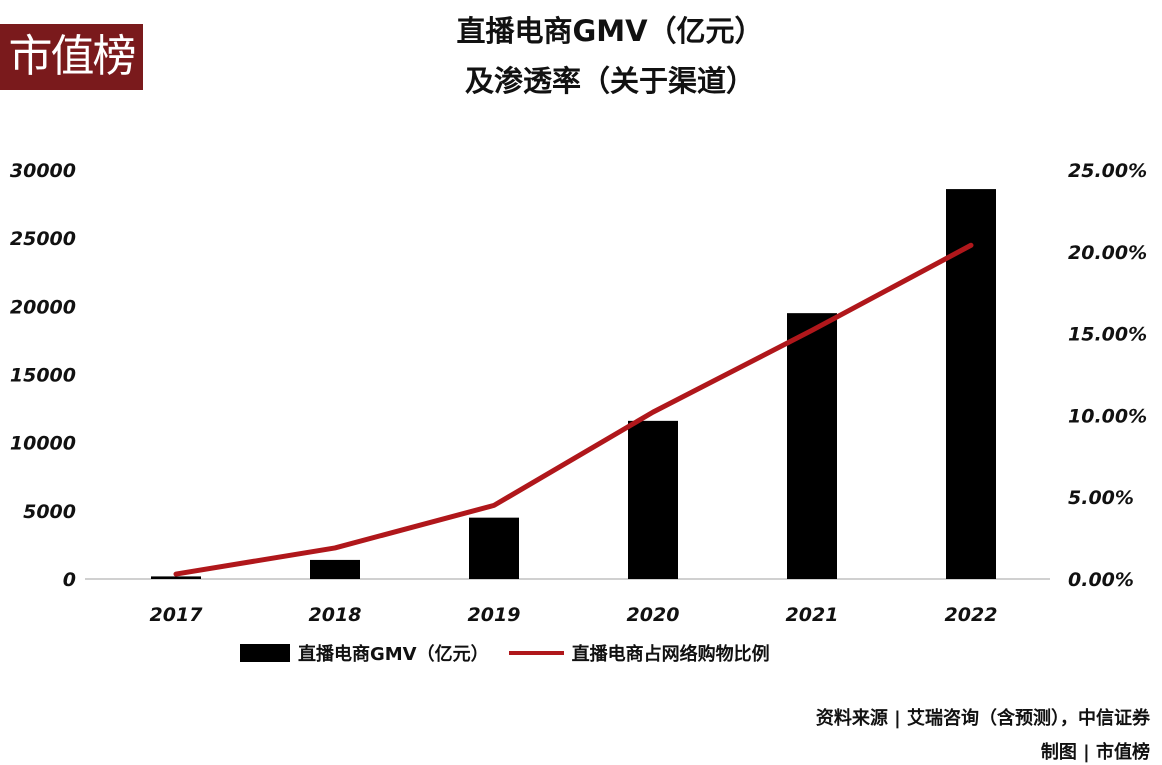 The image size is (1162, 765). What do you see at coordinates (43, 307) in the screenshot?
I see `y-left-tick-label: 20000` at bounding box center [43, 307].